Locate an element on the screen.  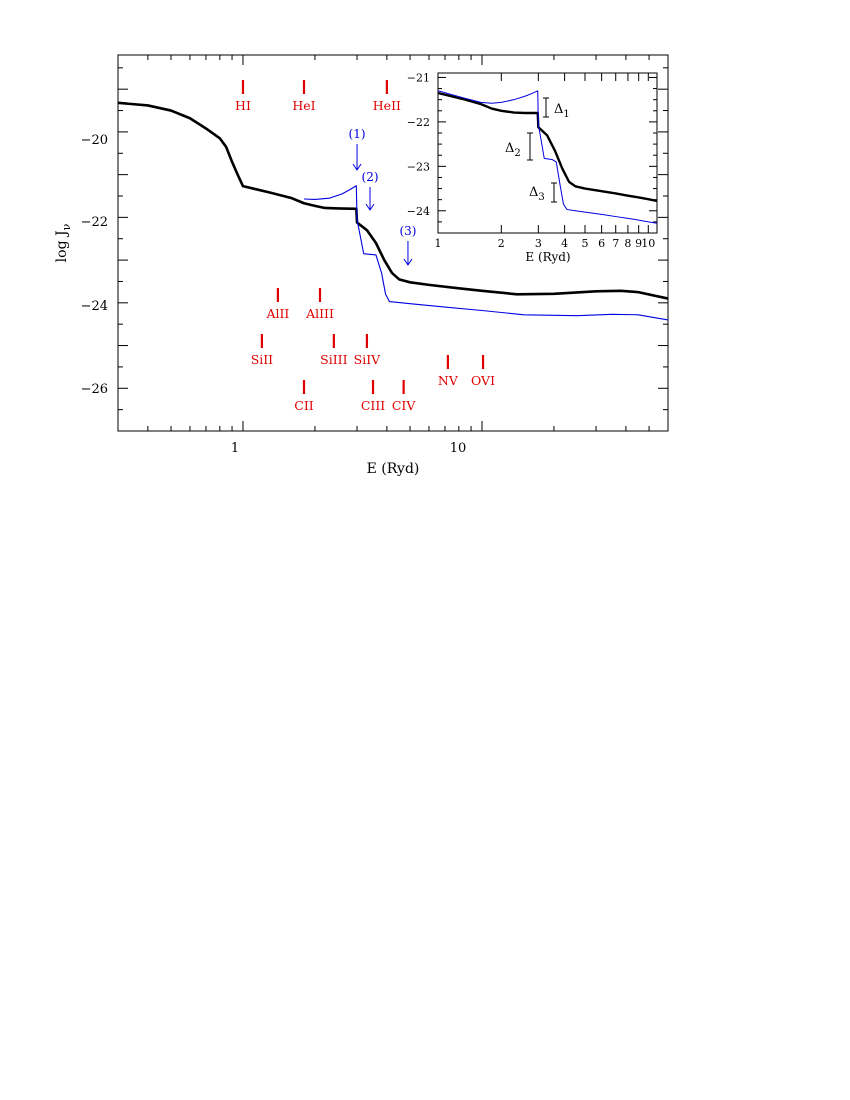
x-tick-label-1: 1 is located at coordinates (235, 448).